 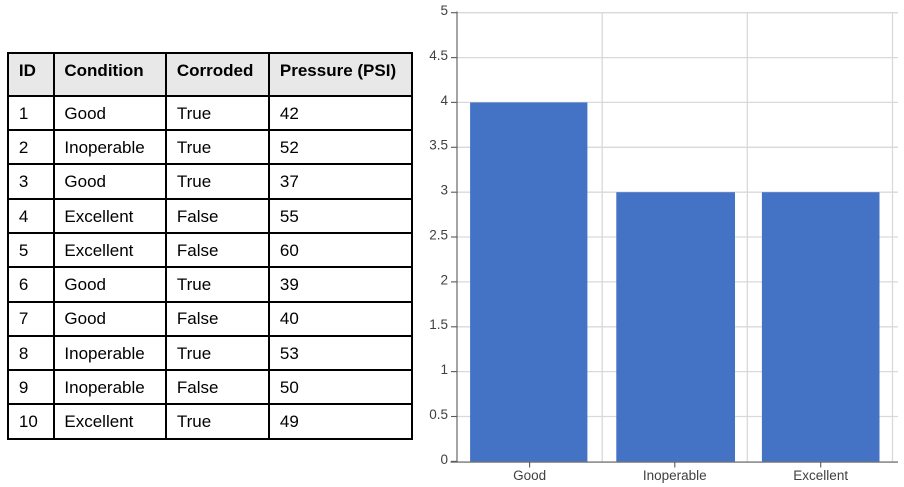 What do you see at coordinates (675, 475) in the screenshot?
I see `svg-text: Inoperable` at bounding box center [675, 475].